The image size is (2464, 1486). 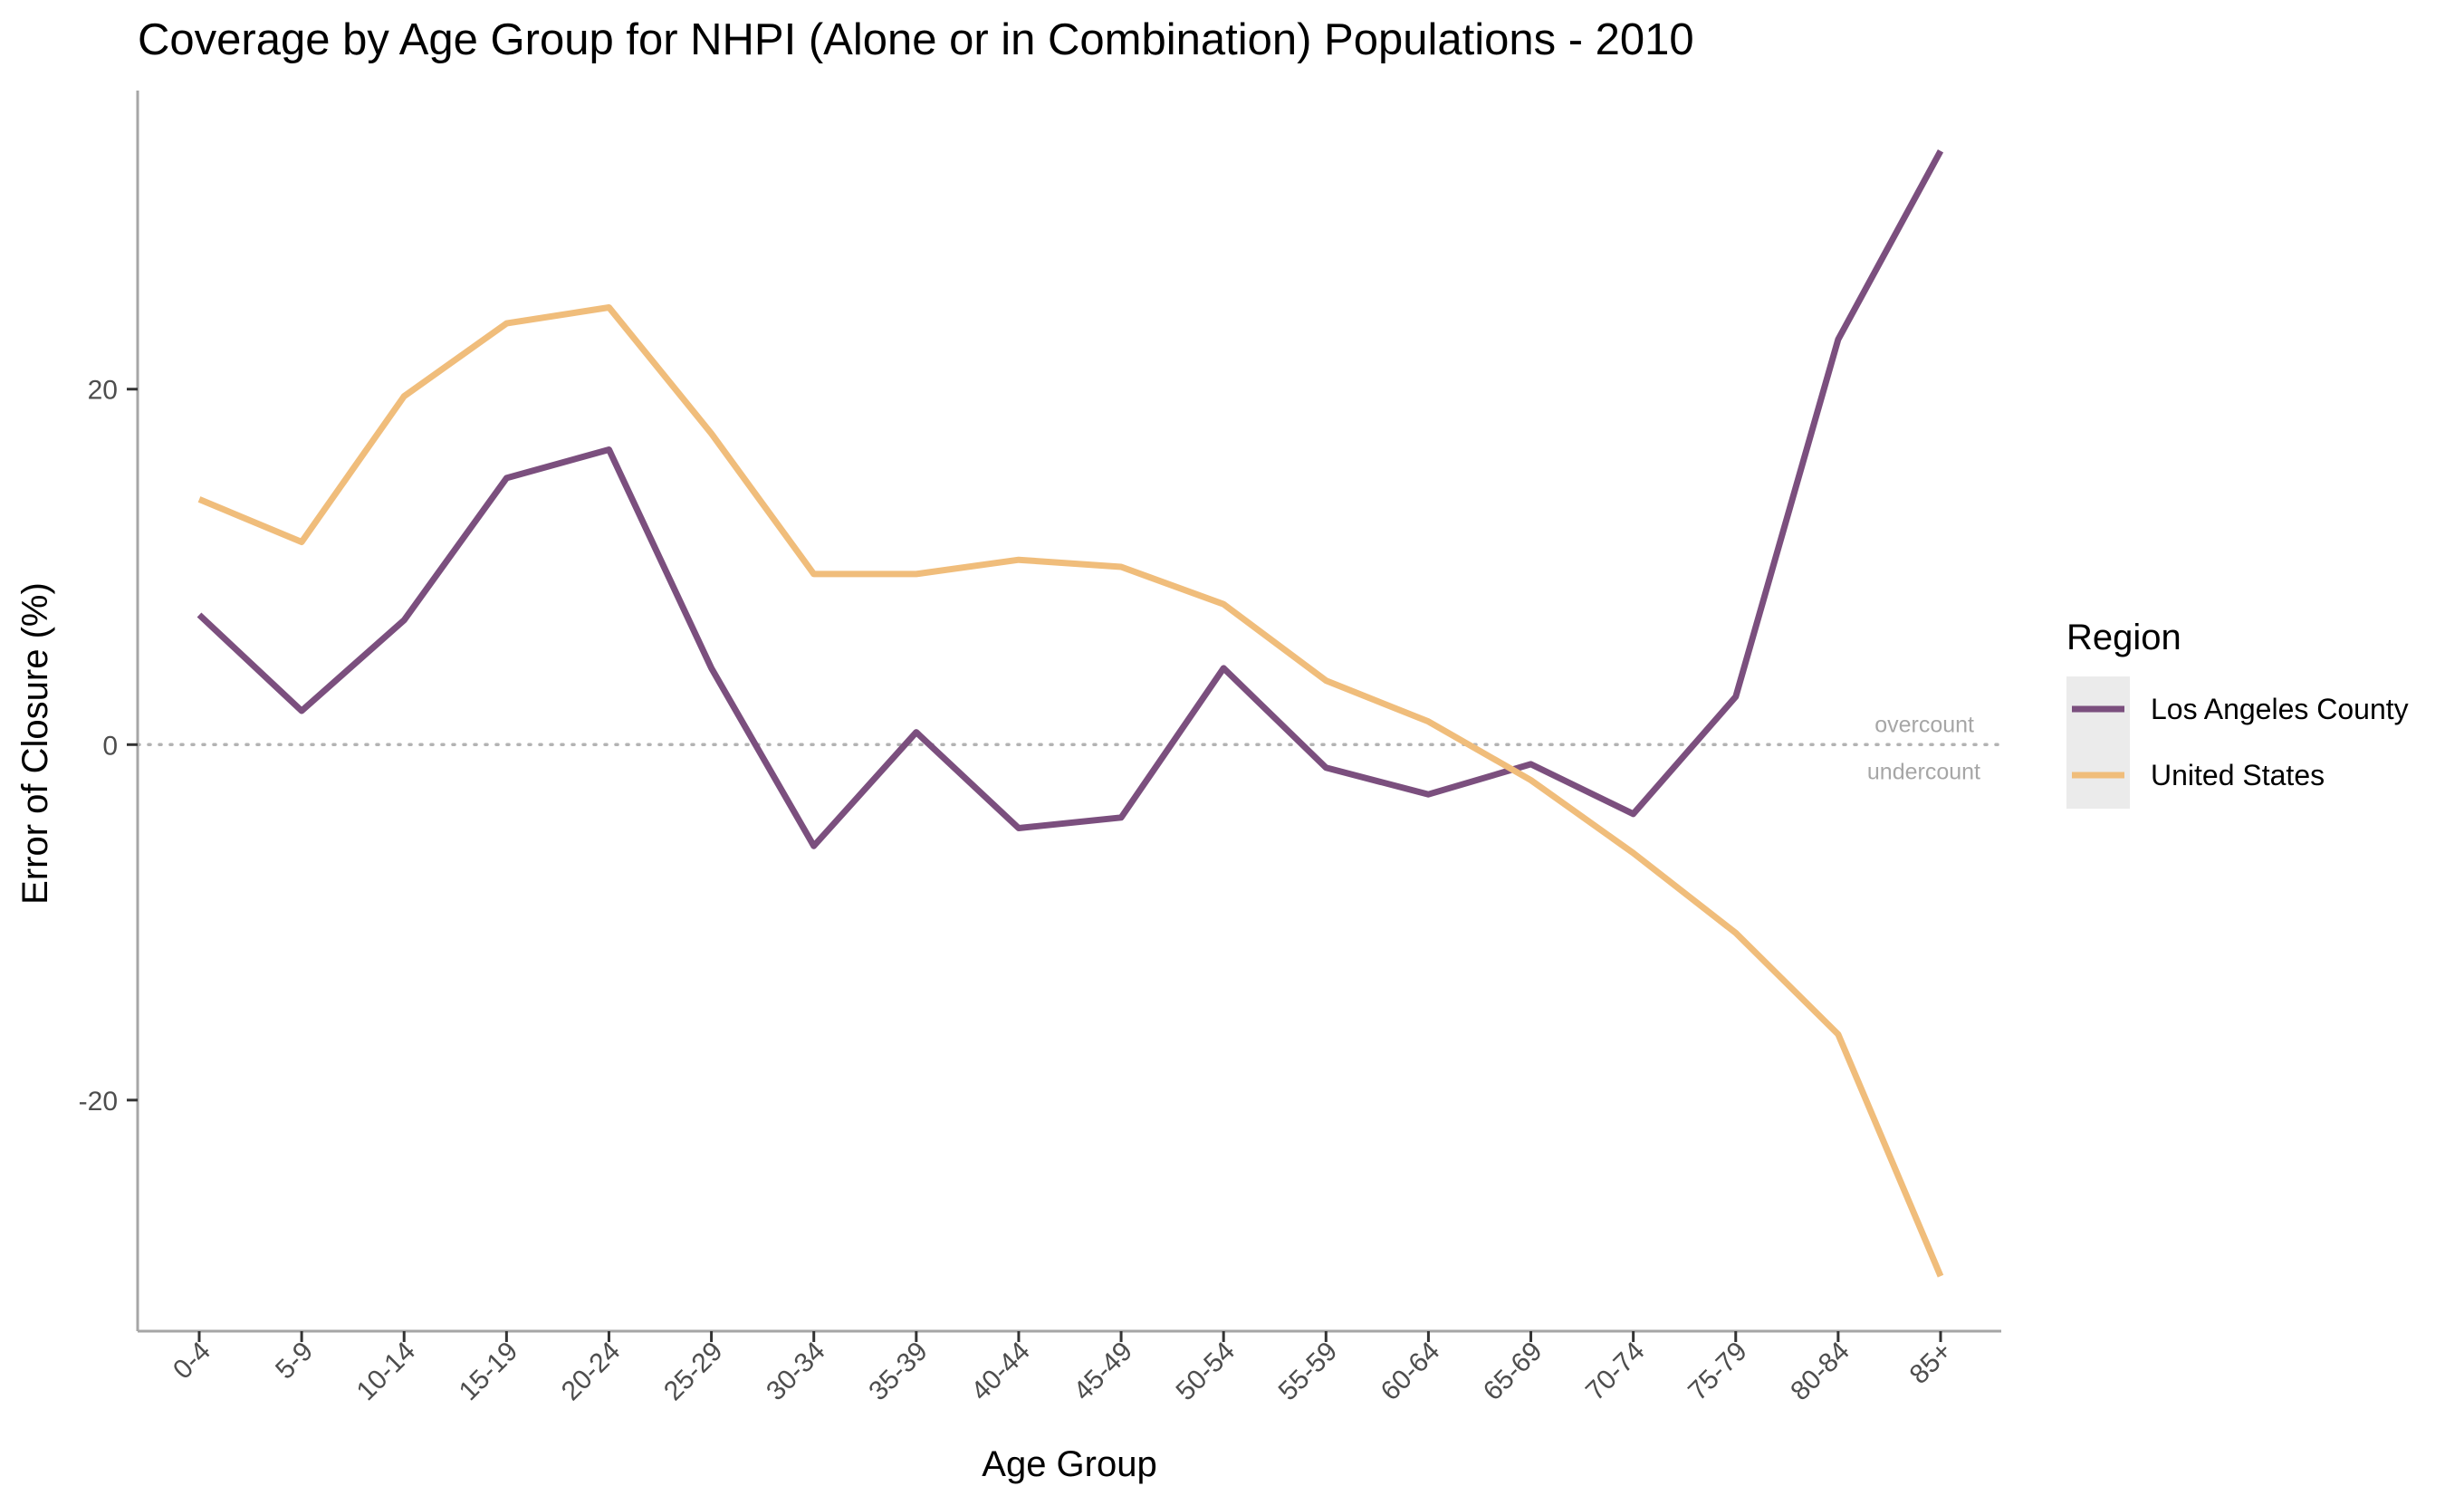 I want to click on x-tick-label: 0-4, so click(x=192, y=1361).